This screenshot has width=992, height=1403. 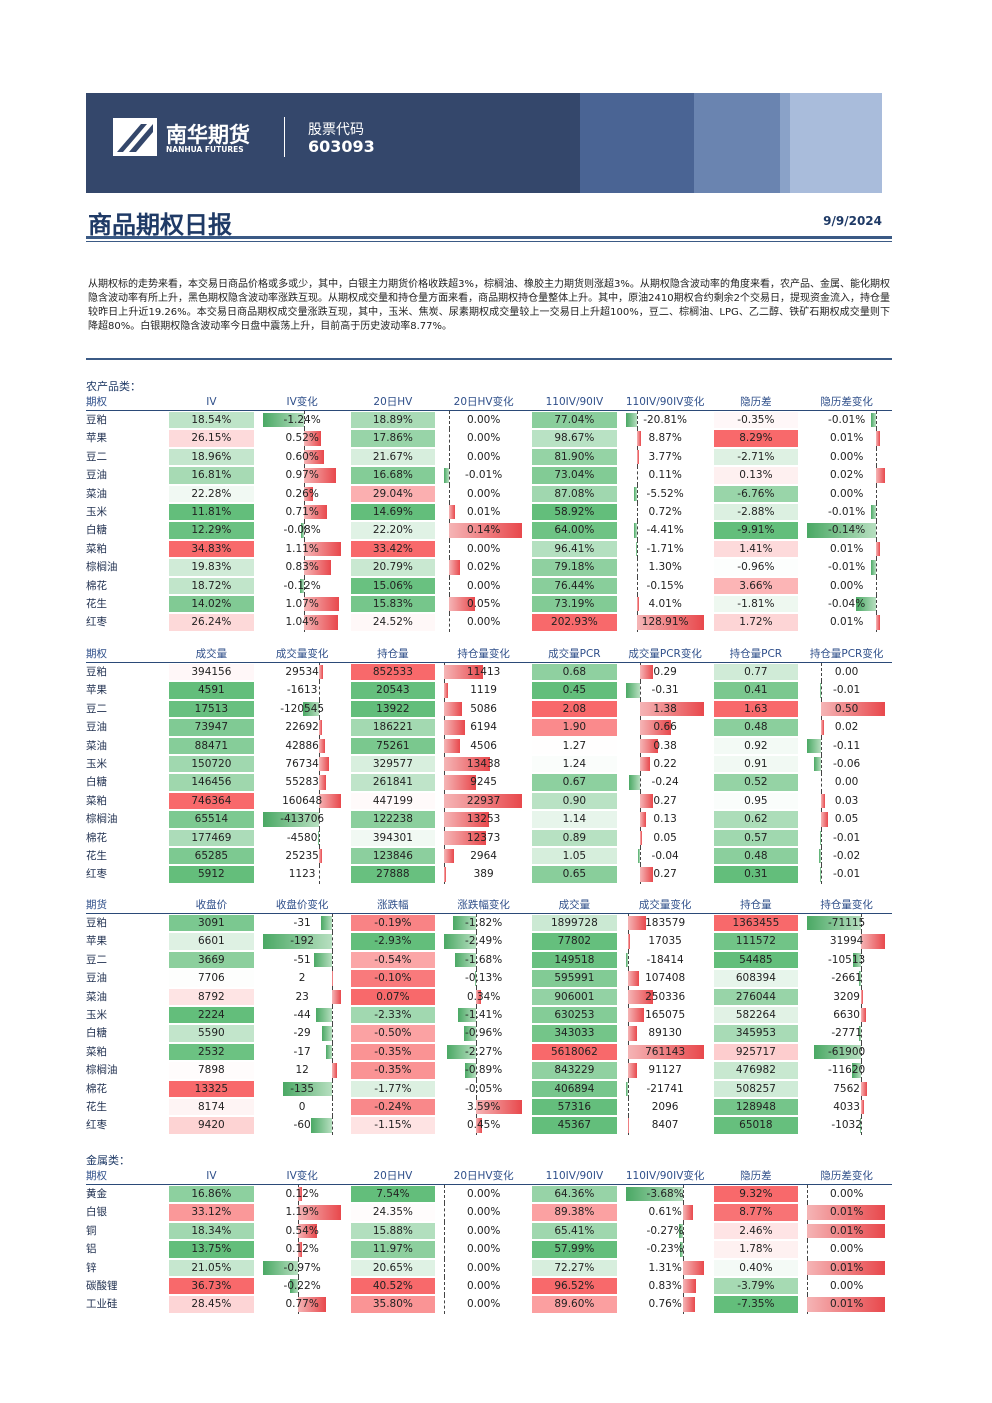 What do you see at coordinates (665, 1212) in the screenshot?
I see `cell-text: 0.61%` at bounding box center [665, 1212].